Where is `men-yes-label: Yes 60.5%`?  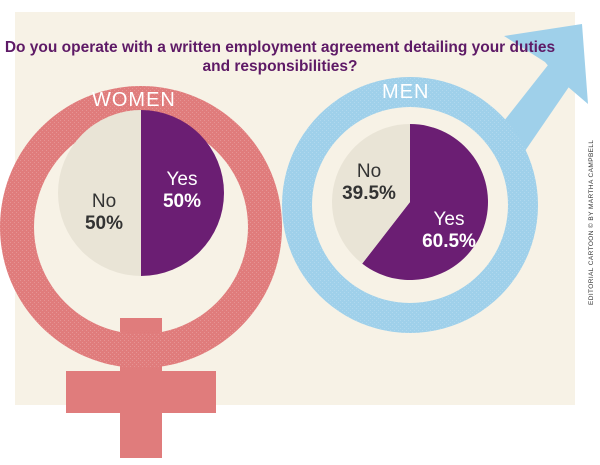
men-yes-label: Yes 60.5% is located at coordinates (449, 231).